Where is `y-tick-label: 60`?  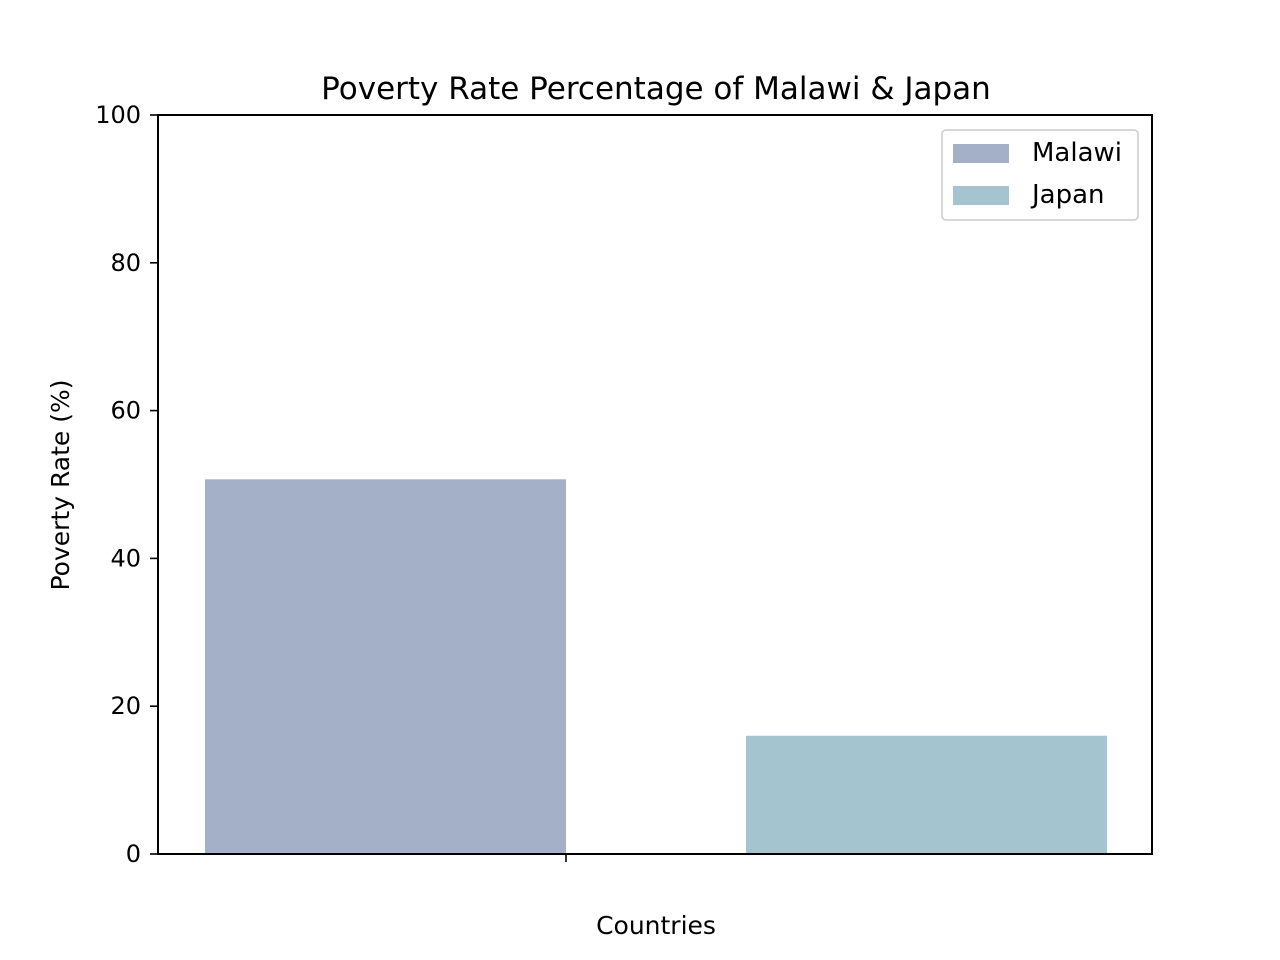
y-tick-label: 60 is located at coordinates (125, 411).